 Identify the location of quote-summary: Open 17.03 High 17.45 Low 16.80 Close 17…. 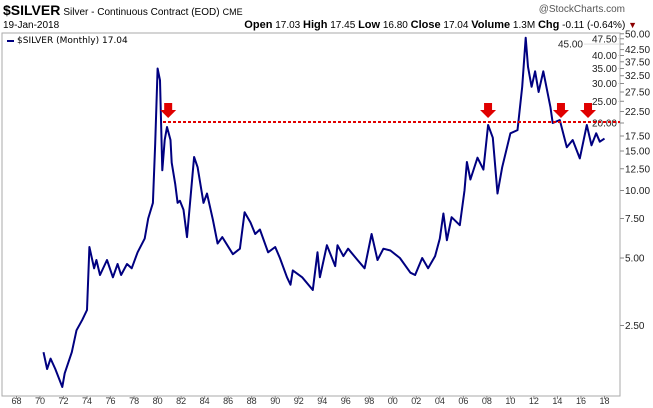
(440, 25).